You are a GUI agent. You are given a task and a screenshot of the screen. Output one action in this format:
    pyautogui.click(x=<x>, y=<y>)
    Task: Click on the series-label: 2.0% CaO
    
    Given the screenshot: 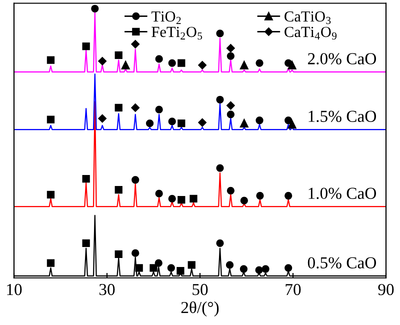 What is the action you would take?
    pyautogui.click(x=342, y=58)
    